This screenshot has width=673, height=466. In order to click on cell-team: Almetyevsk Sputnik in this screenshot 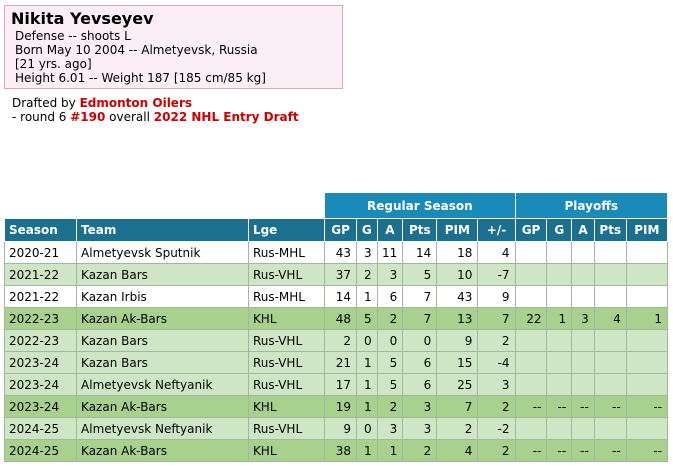, I will do `click(162, 252)`.